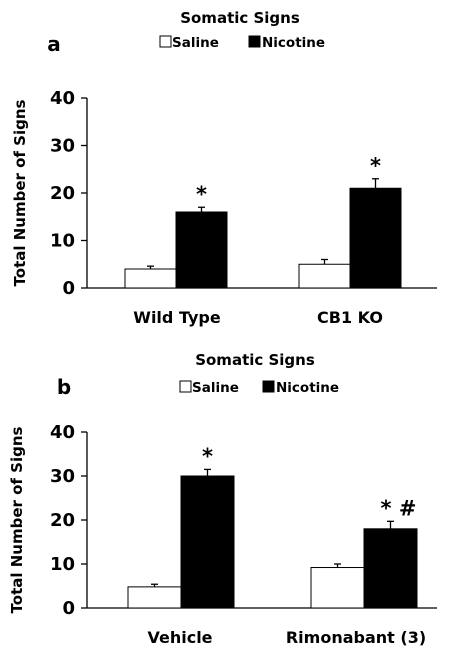 The image size is (462, 653). I want to click on panel-a-y-tick-label: 20, so click(62, 193).